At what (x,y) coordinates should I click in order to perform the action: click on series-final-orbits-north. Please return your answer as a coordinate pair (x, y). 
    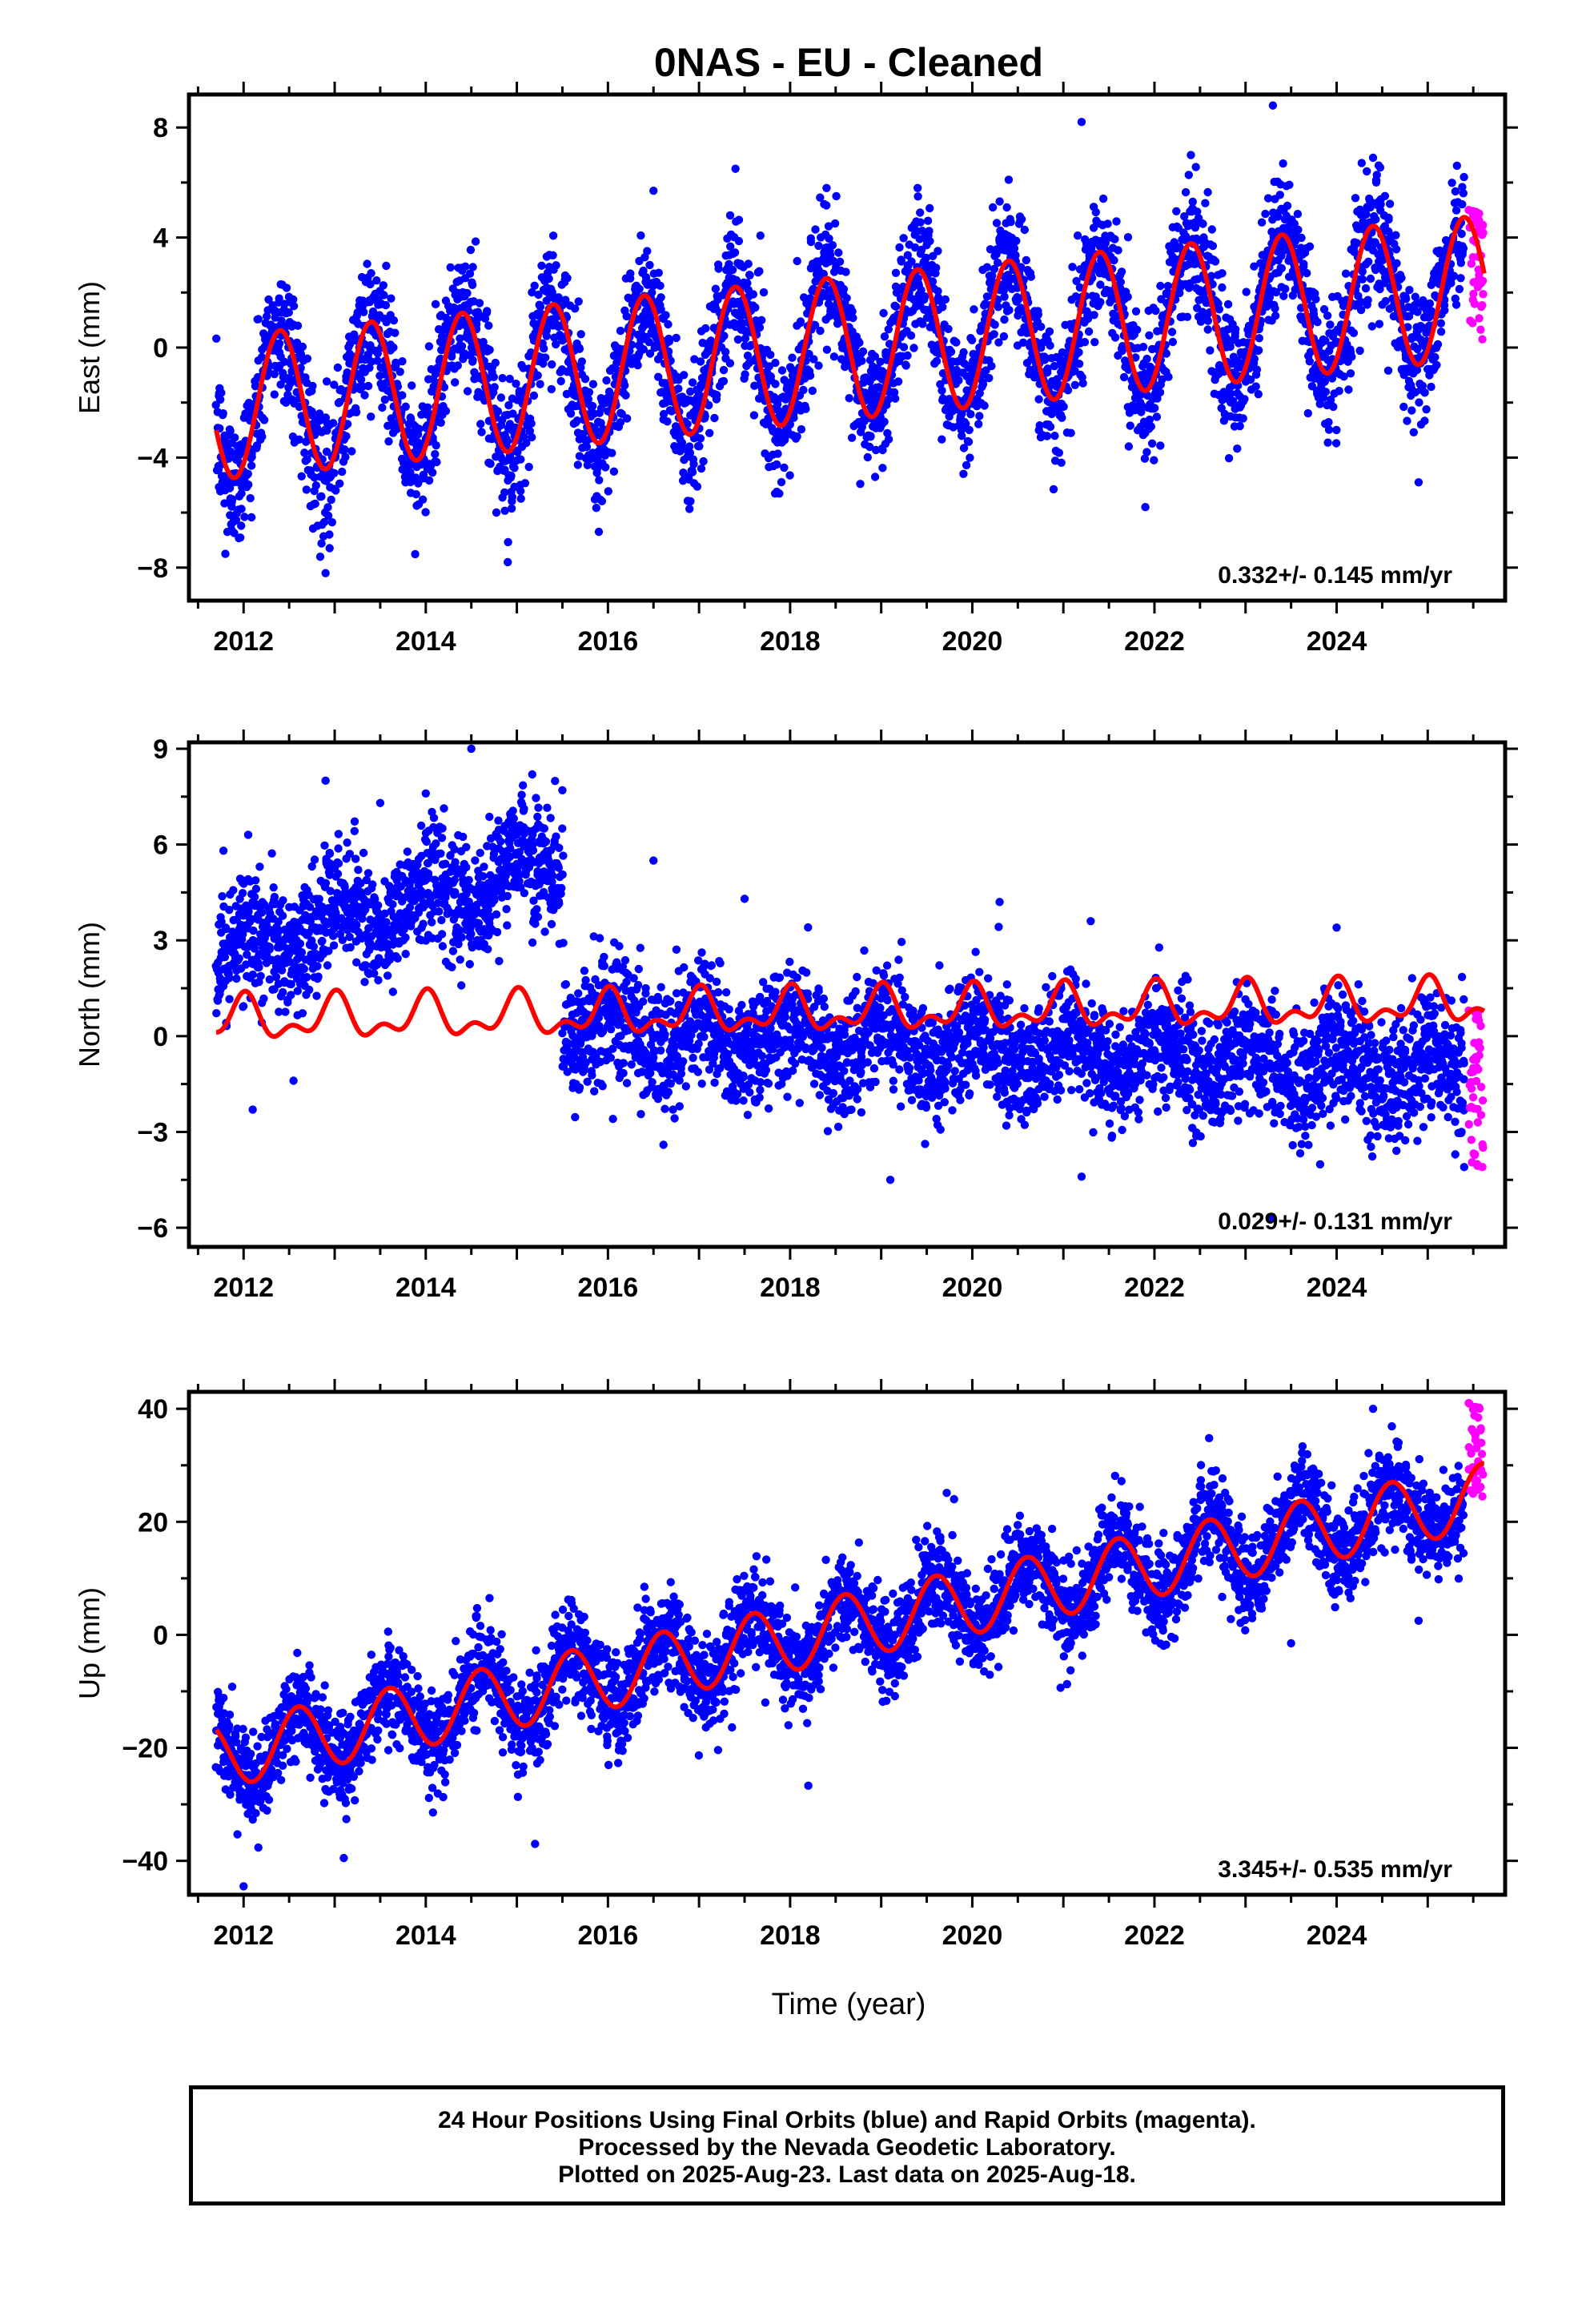
    Looking at the image, I should click on (840, 969).